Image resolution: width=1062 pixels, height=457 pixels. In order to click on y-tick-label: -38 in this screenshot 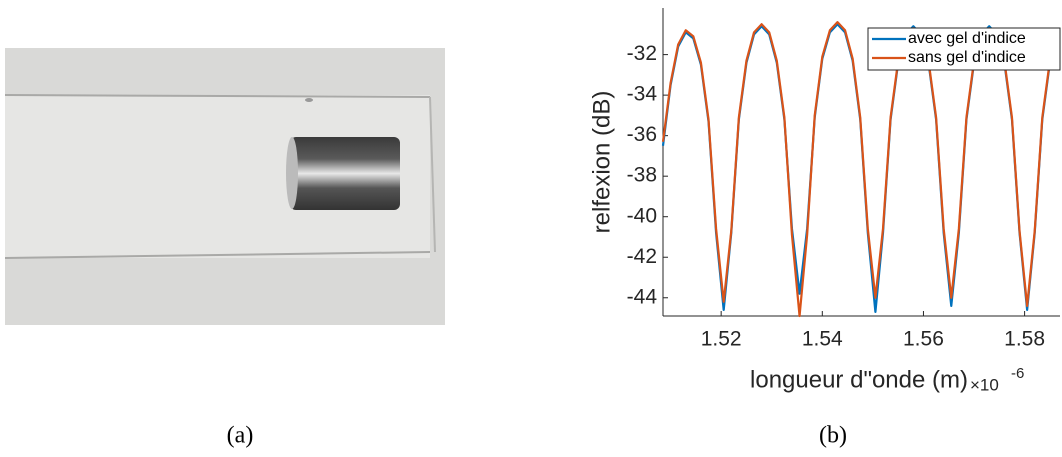, I will do `click(642, 175)`.